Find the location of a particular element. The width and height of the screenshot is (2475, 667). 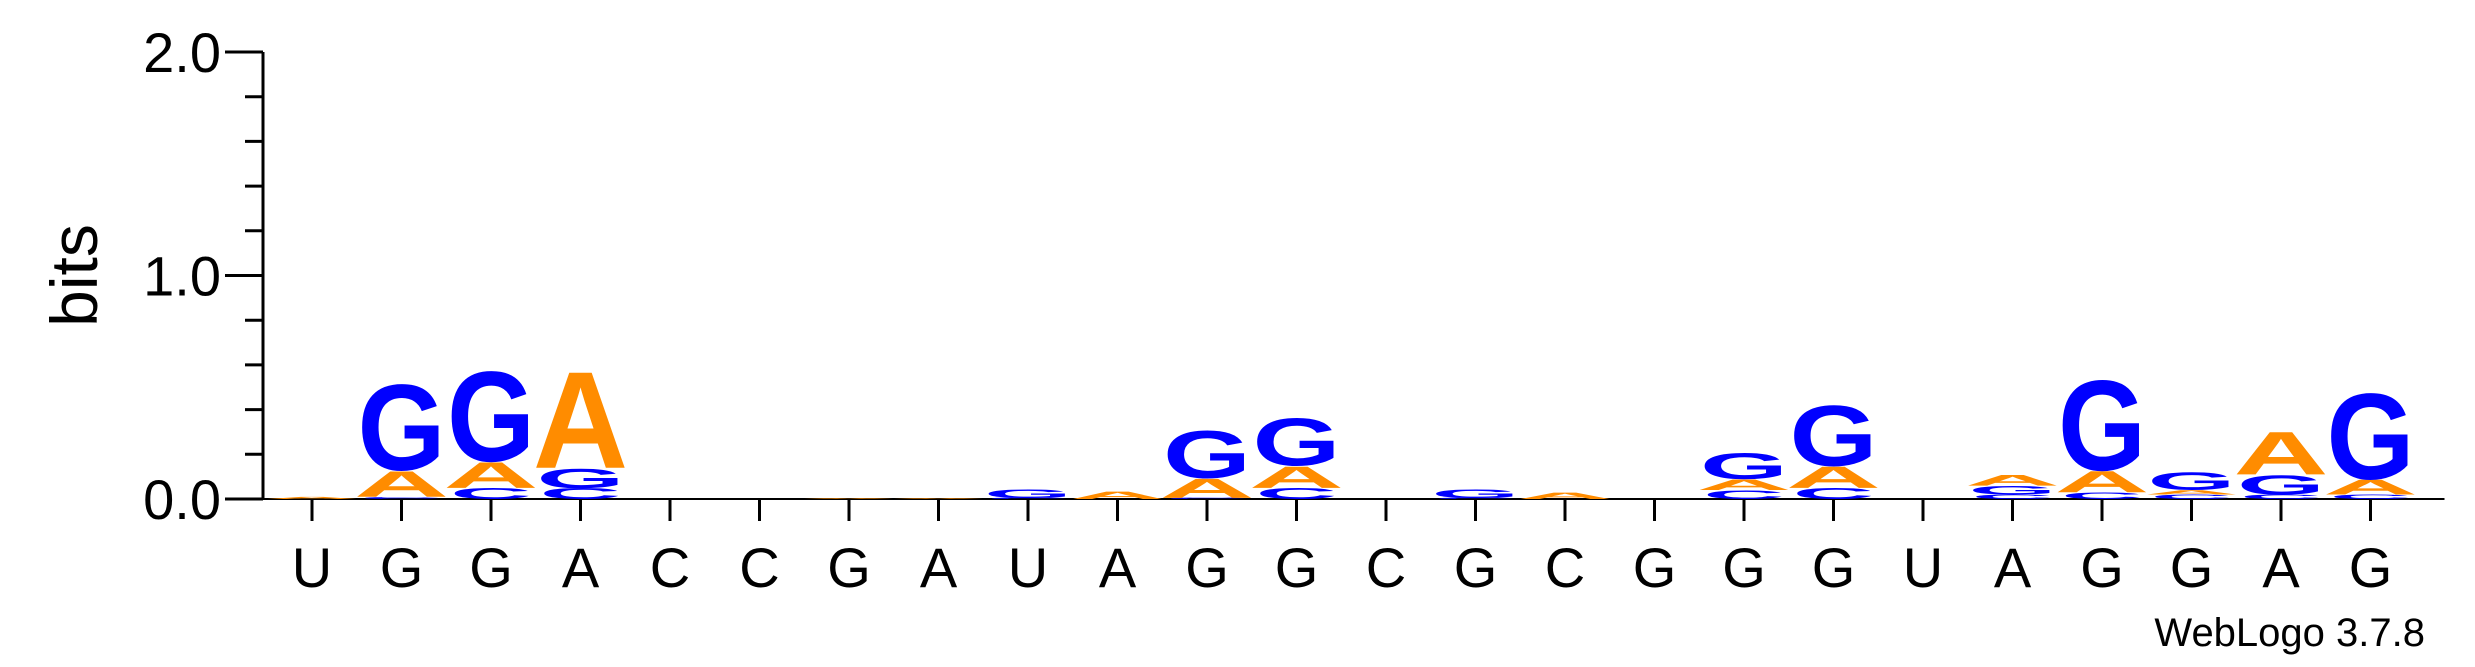

weblogo-credit: WebLogo 3.7.8 is located at coordinates (2289, 633).